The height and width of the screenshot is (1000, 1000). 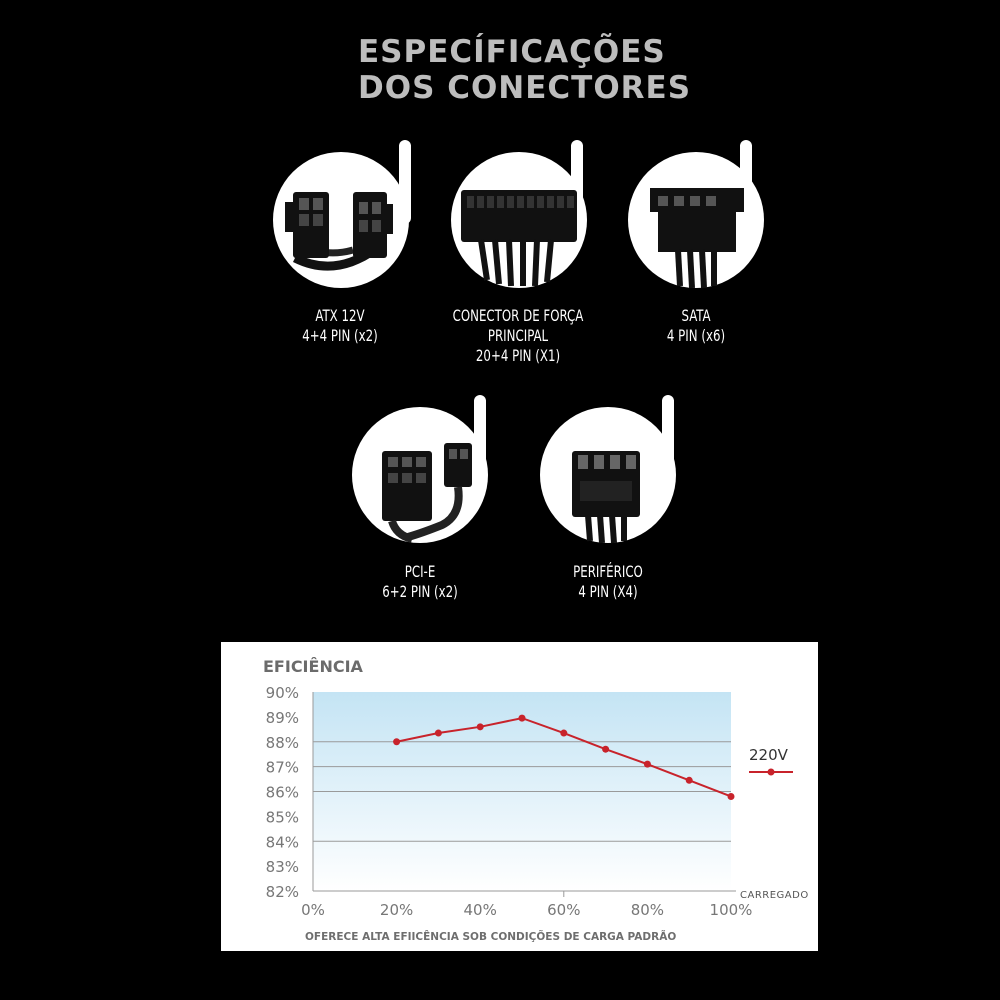 What do you see at coordinates (396, 910) in the screenshot?
I see `x-tick-label: 20%` at bounding box center [396, 910].